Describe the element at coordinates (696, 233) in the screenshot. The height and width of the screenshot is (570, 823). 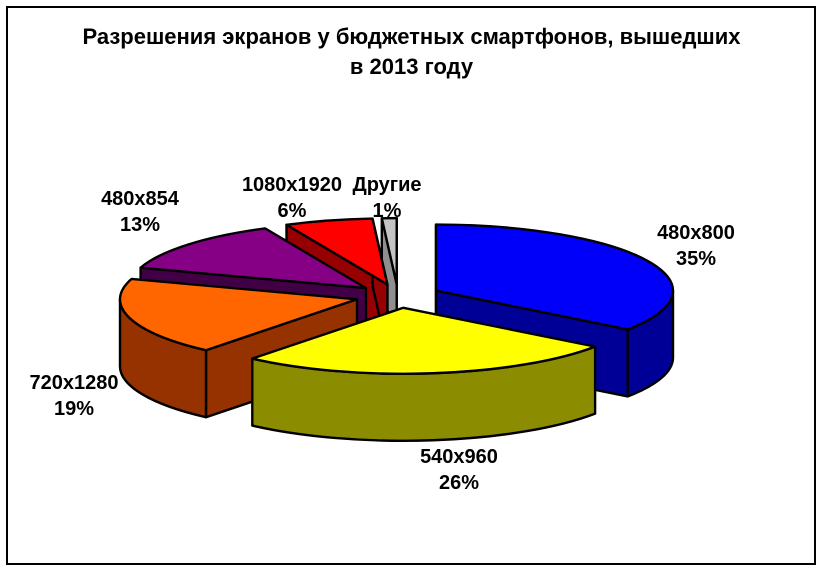
I see `slice-label-text: 480x800` at that location.